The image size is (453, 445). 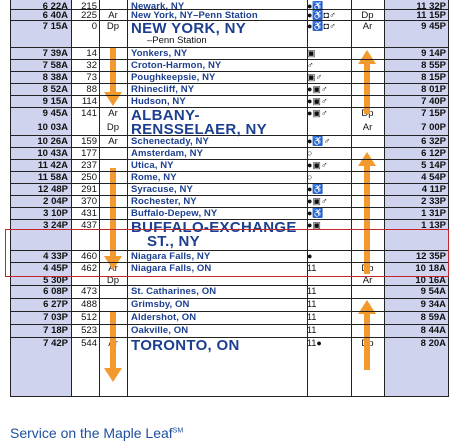 What do you see at coordinates (174, 291) in the screenshot?
I see `station-cell: St. Catharines, ON` at bounding box center [174, 291].